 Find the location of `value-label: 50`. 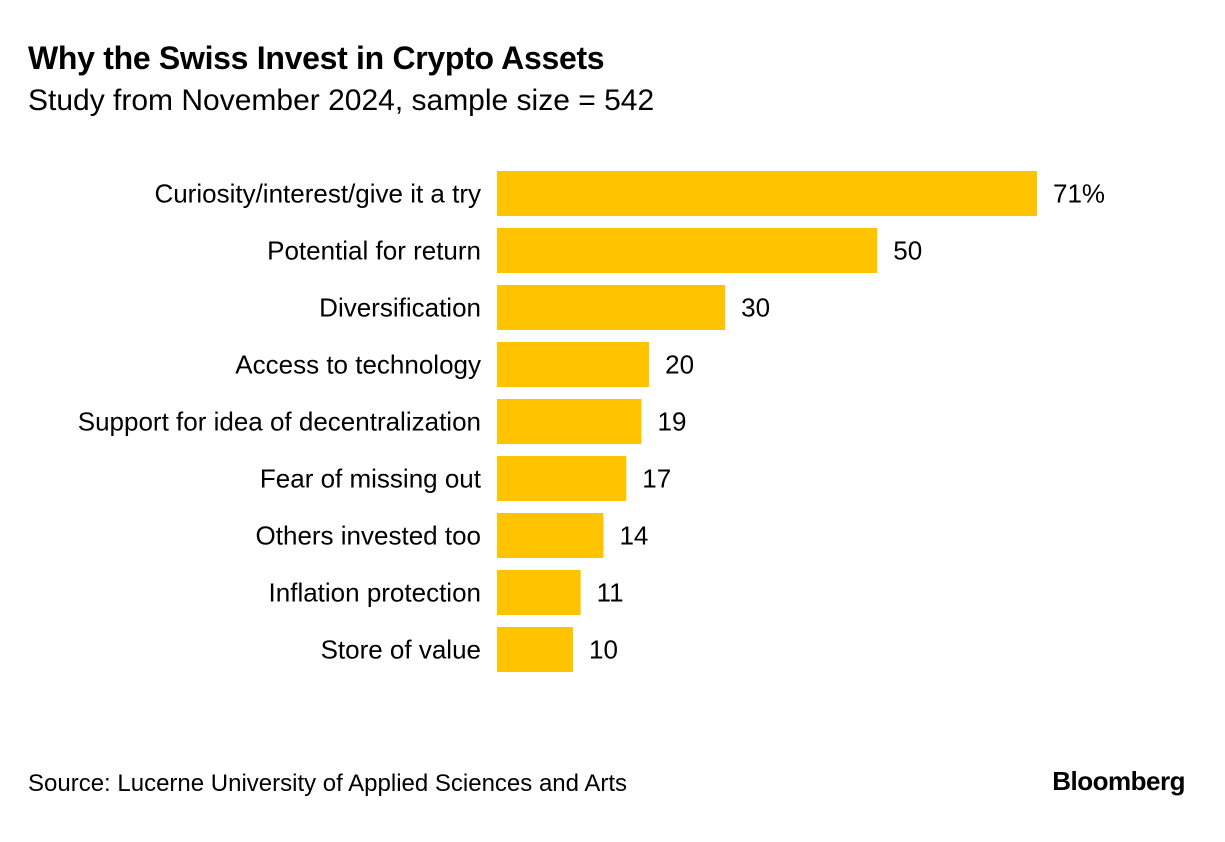

value-label: 50 is located at coordinates (907, 251).